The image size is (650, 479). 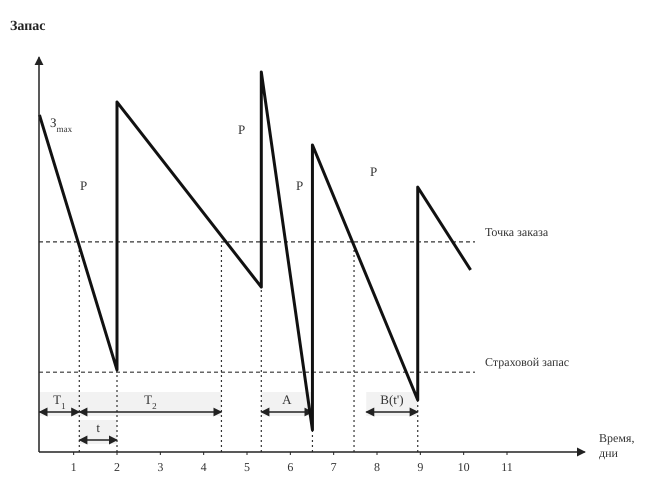 What do you see at coordinates (464, 467) in the screenshot?
I see `x-tick-label: 10` at bounding box center [464, 467].